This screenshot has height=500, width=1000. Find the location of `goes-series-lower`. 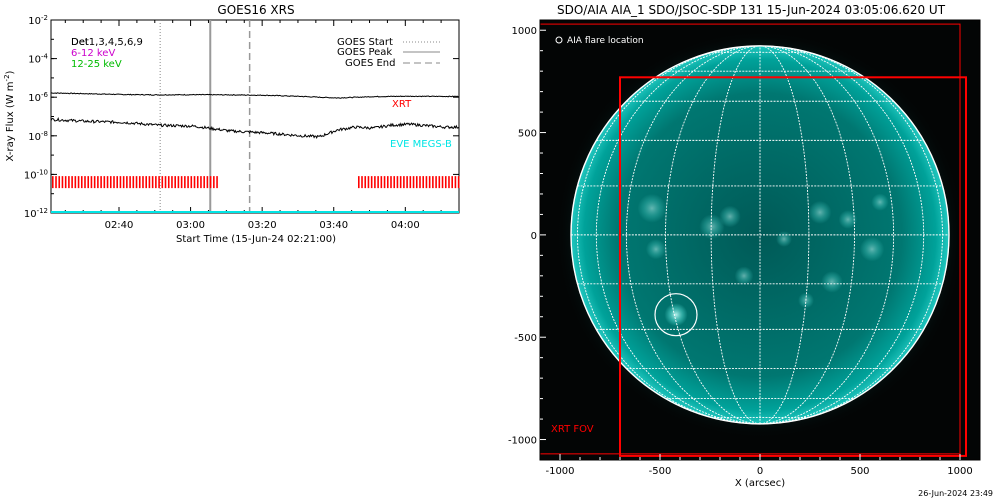

goes-series-lower is located at coordinates (255, 128).